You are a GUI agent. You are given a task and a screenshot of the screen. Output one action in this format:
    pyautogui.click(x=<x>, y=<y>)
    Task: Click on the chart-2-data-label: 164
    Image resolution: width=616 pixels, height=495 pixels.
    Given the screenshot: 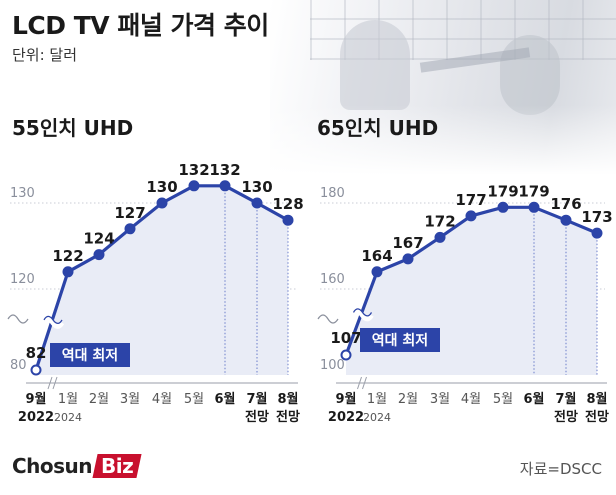 What is the action you would take?
    pyautogui.click(x=376, y=256)
    